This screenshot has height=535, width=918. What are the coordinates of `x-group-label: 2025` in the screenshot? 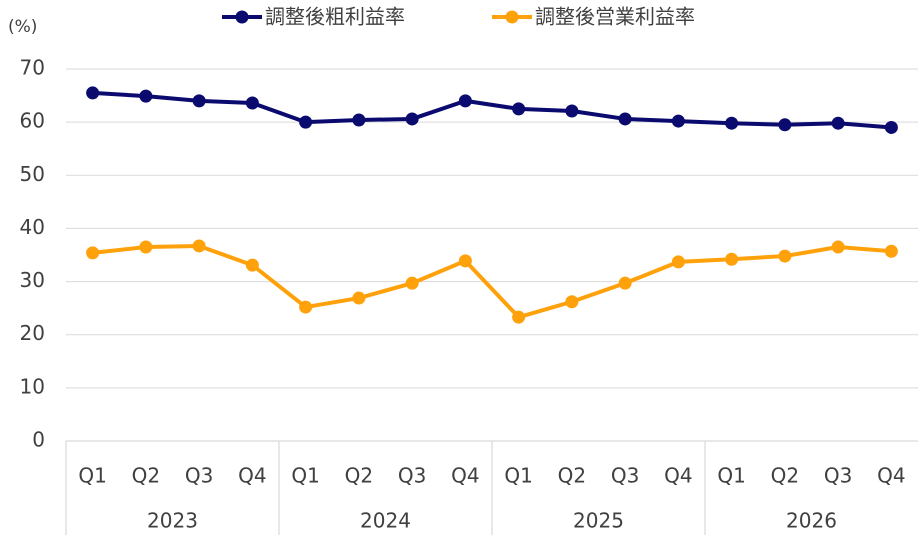 It's located at (598, 521).